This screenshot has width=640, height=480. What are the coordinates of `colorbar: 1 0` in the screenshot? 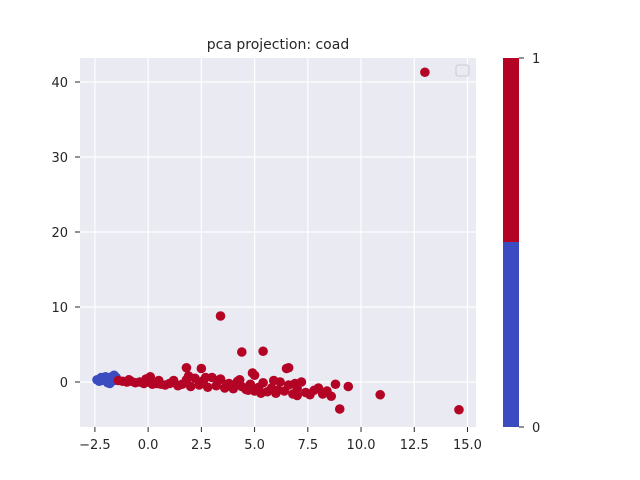 It's located at (521, 244).